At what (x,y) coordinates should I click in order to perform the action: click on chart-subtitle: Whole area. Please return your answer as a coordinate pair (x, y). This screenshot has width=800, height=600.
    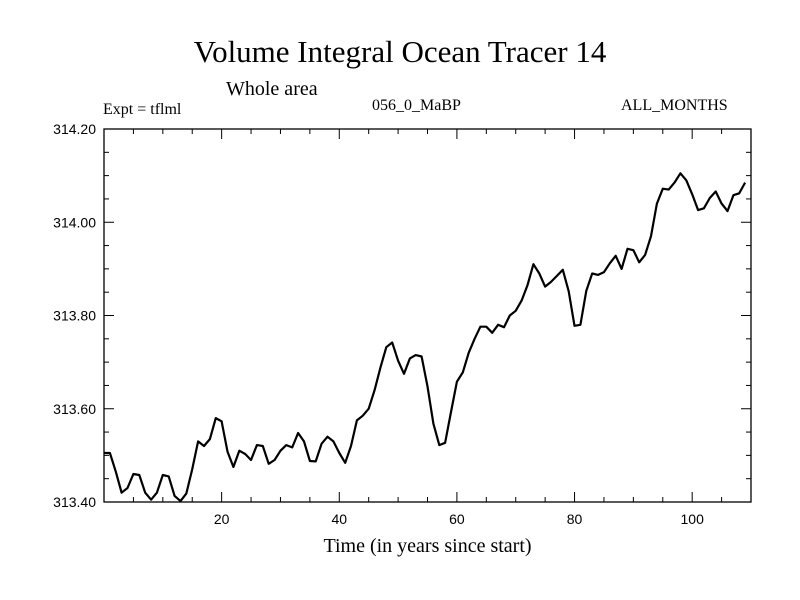
    Looking at the image, I should click on (272, 89).